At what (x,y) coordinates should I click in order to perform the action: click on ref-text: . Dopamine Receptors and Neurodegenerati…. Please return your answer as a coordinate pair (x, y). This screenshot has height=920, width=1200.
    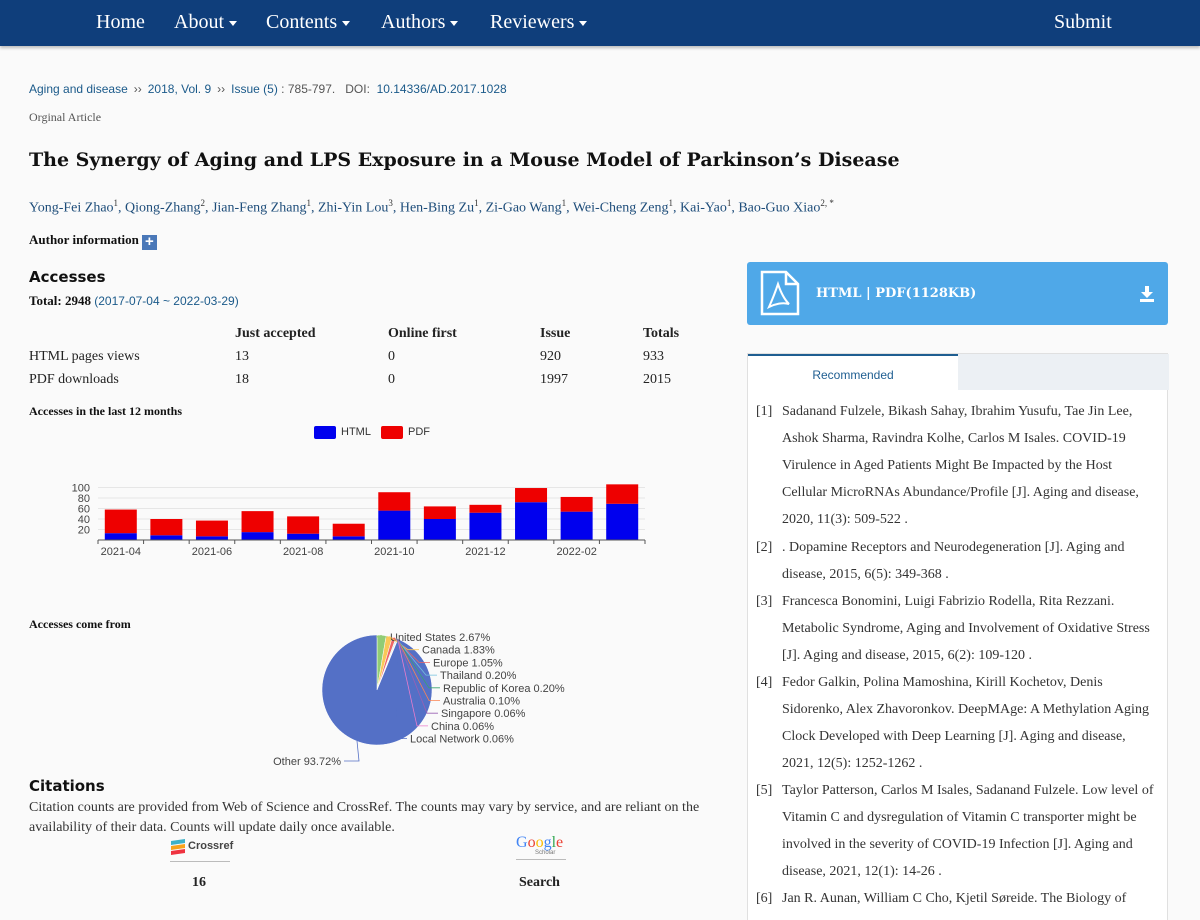
    Looking at the image, I should click on (953, 561).